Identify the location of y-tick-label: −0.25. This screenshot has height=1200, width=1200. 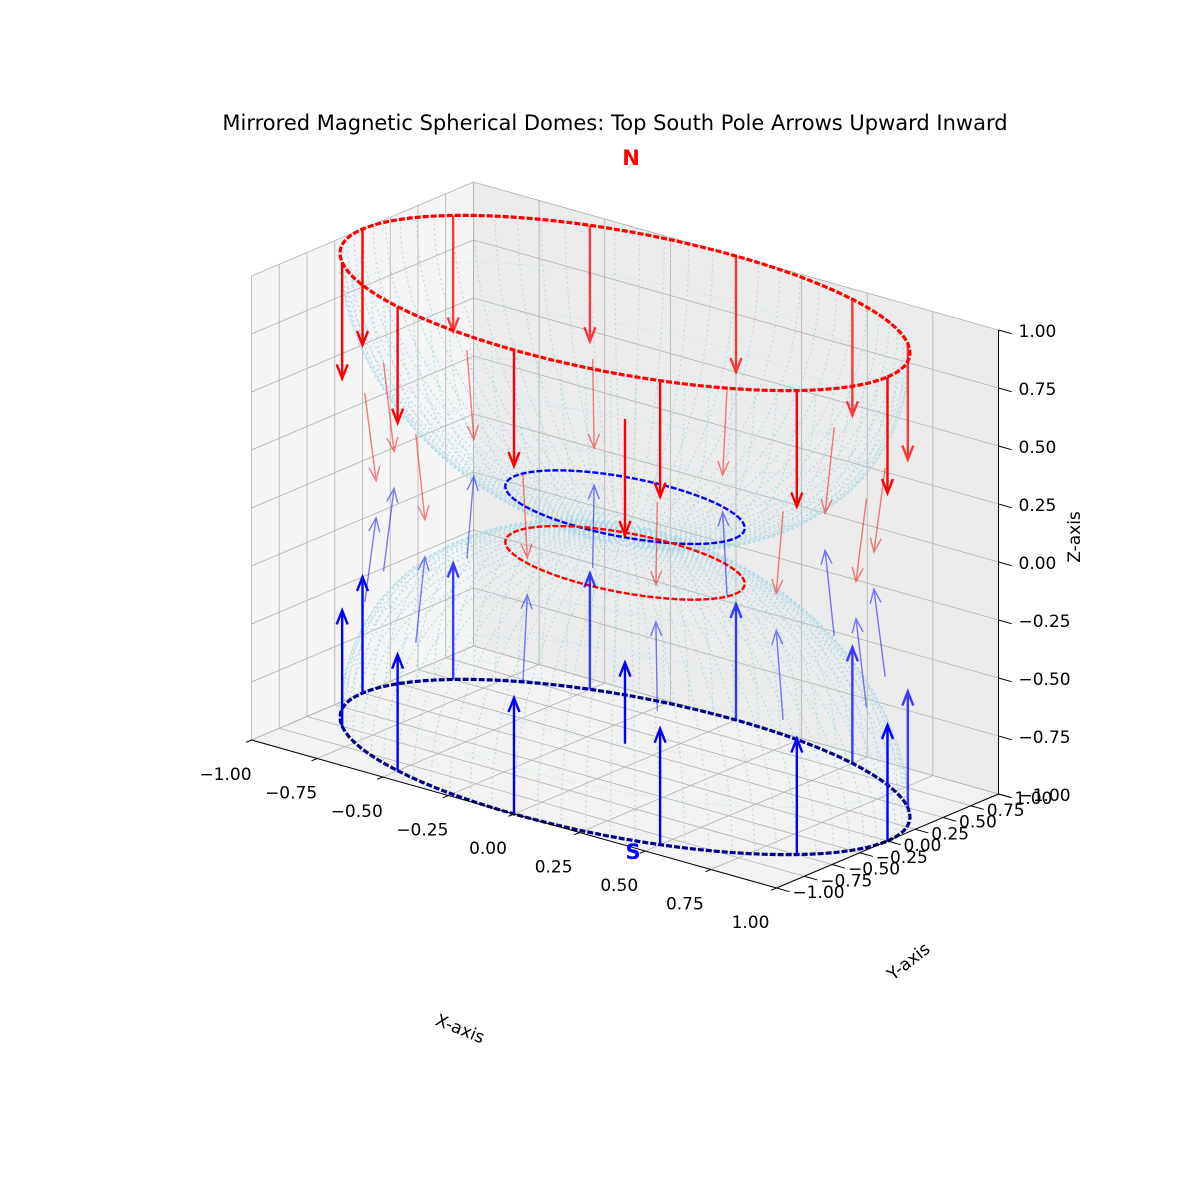
(902, 858).